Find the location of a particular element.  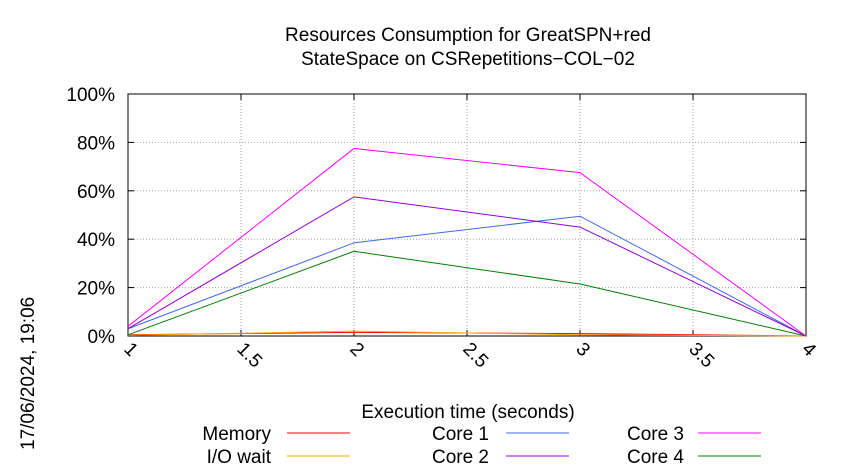

legend-label-core-4: Core 4 is located at coordinates (655, 457).